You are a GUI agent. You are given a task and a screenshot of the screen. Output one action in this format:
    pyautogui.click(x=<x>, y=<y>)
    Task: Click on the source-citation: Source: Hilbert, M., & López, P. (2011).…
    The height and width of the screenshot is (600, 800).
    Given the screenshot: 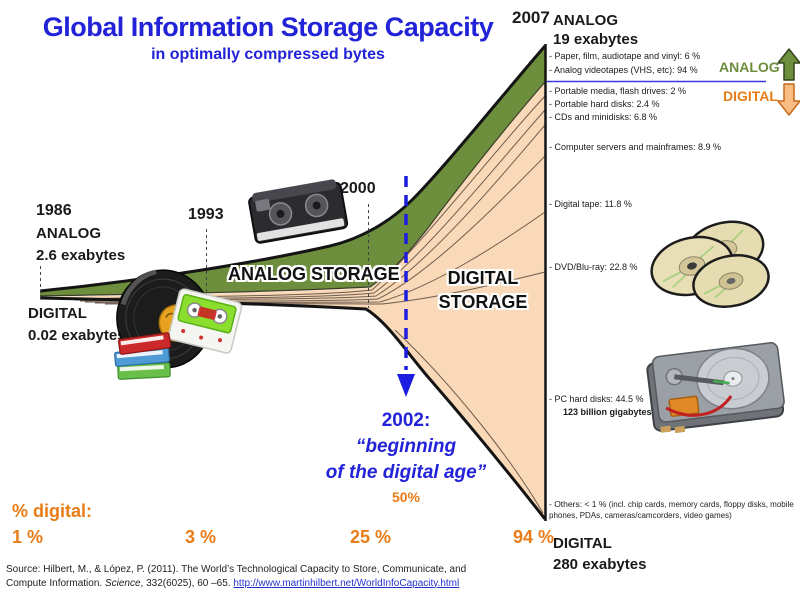 What is the action you would take?
    pyautogui.click(x=280, y=577)
    